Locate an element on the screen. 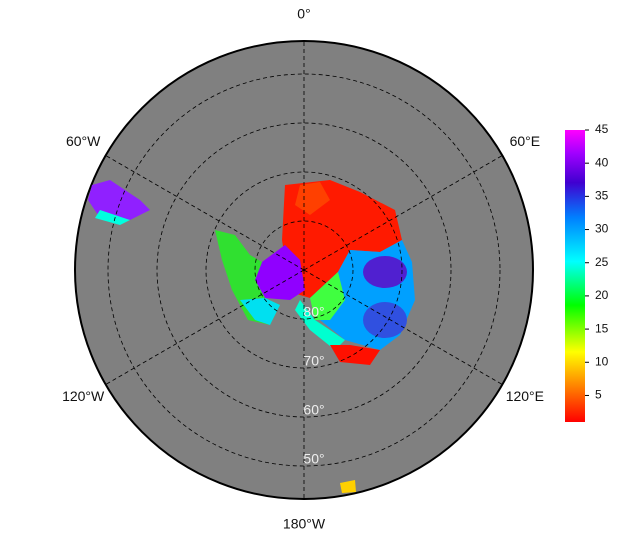 This screenshot has height=552, width=625. colorbar-tick-label: 35 is located at coordinates (602, 196).